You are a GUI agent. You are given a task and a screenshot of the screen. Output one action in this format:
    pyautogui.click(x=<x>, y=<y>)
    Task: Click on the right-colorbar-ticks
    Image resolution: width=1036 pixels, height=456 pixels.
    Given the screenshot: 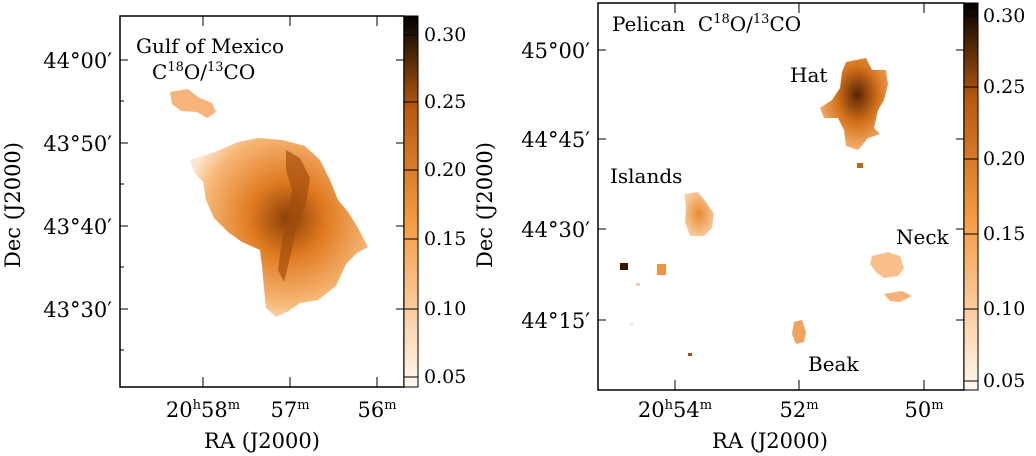 What is the action you would take?
    pyautogui.click(x=971, y=198)
    